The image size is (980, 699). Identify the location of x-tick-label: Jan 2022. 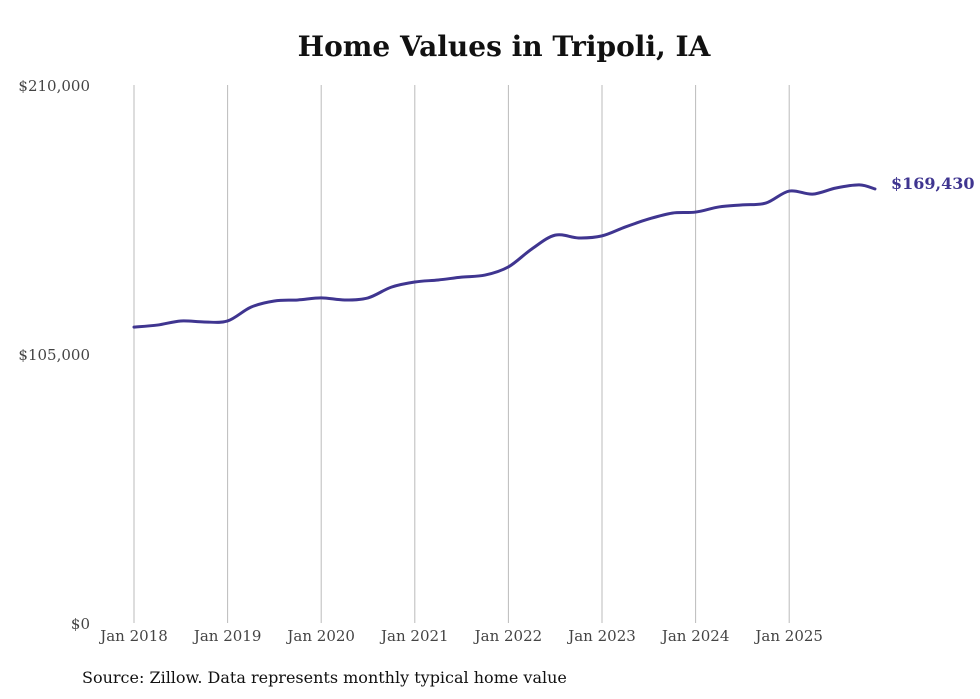
(508, 636).